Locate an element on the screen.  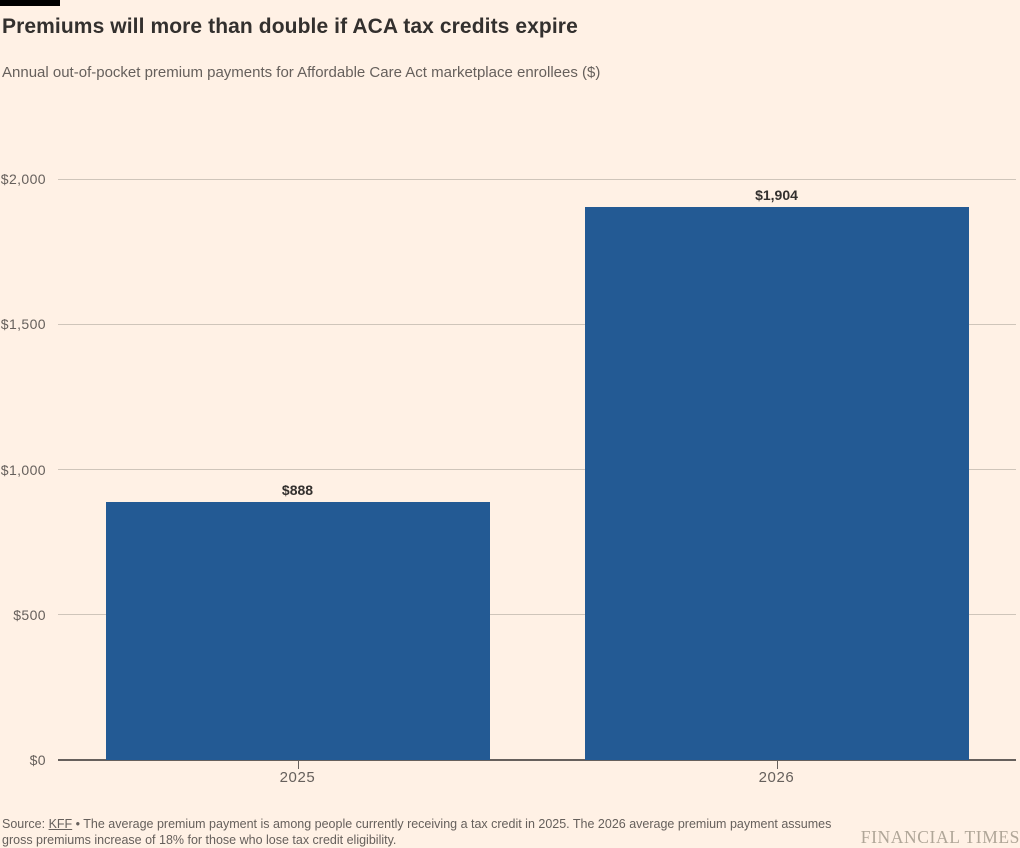
source-prefix: Source: is located at coordinates (24, 824).